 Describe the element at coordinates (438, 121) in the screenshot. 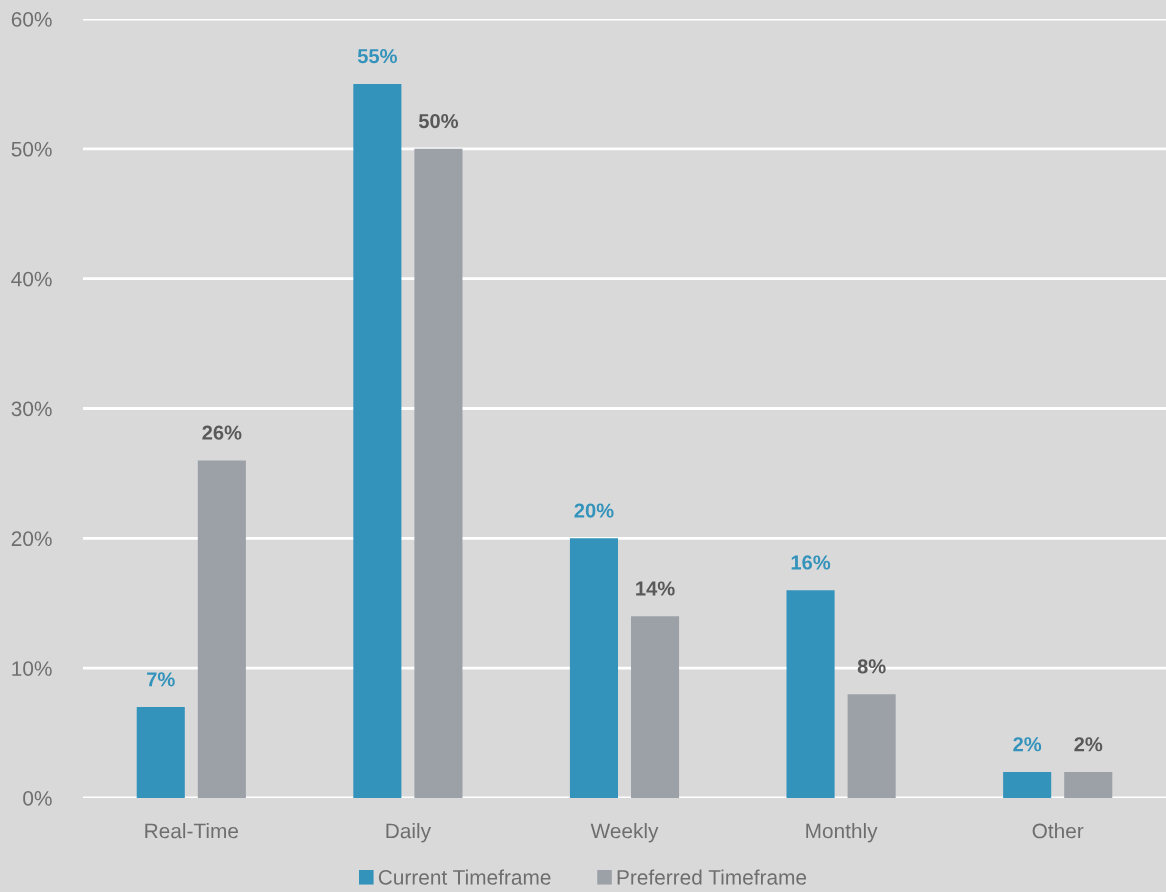

I see `data-label: 50%` at that location.